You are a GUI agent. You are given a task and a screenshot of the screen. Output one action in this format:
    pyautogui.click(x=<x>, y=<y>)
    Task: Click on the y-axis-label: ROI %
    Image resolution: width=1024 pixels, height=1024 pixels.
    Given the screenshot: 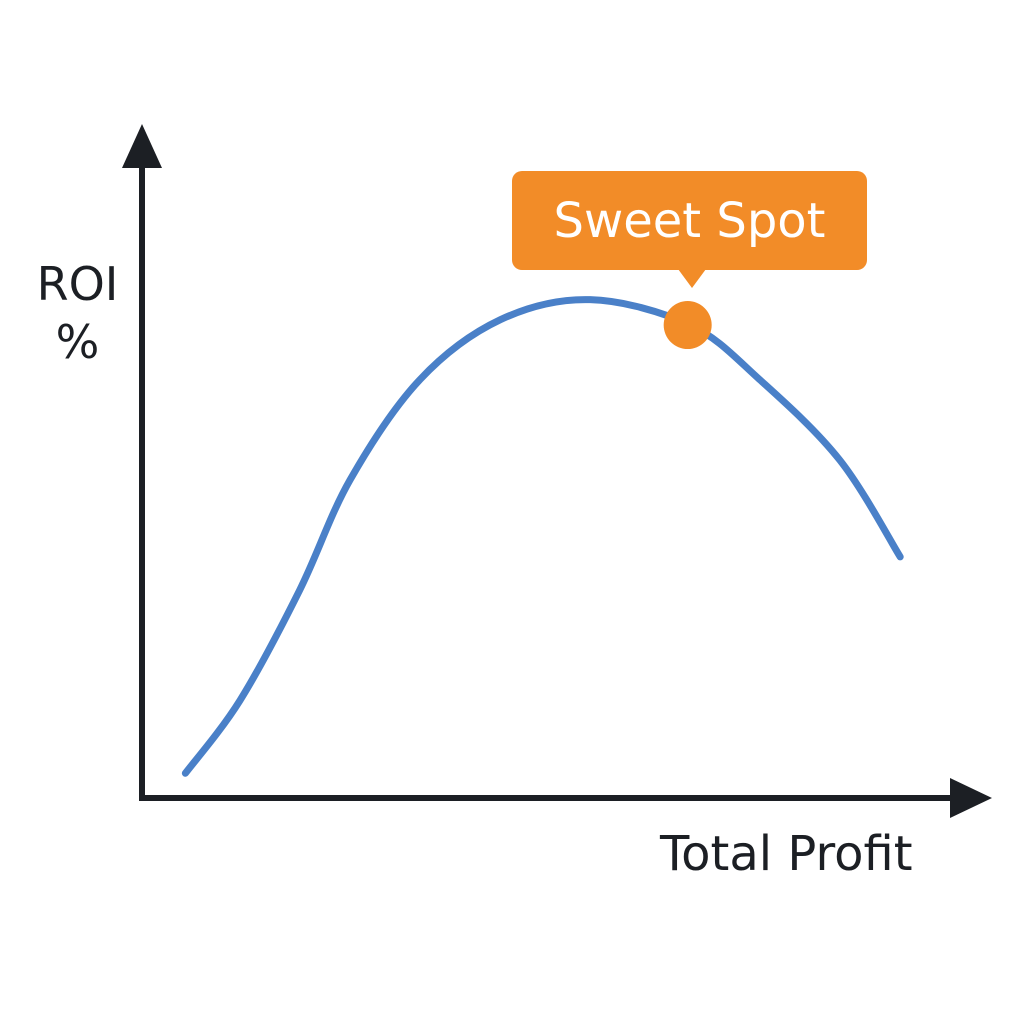 What is the action you would take?
    pyautogui.click(x=77, y=313)
    